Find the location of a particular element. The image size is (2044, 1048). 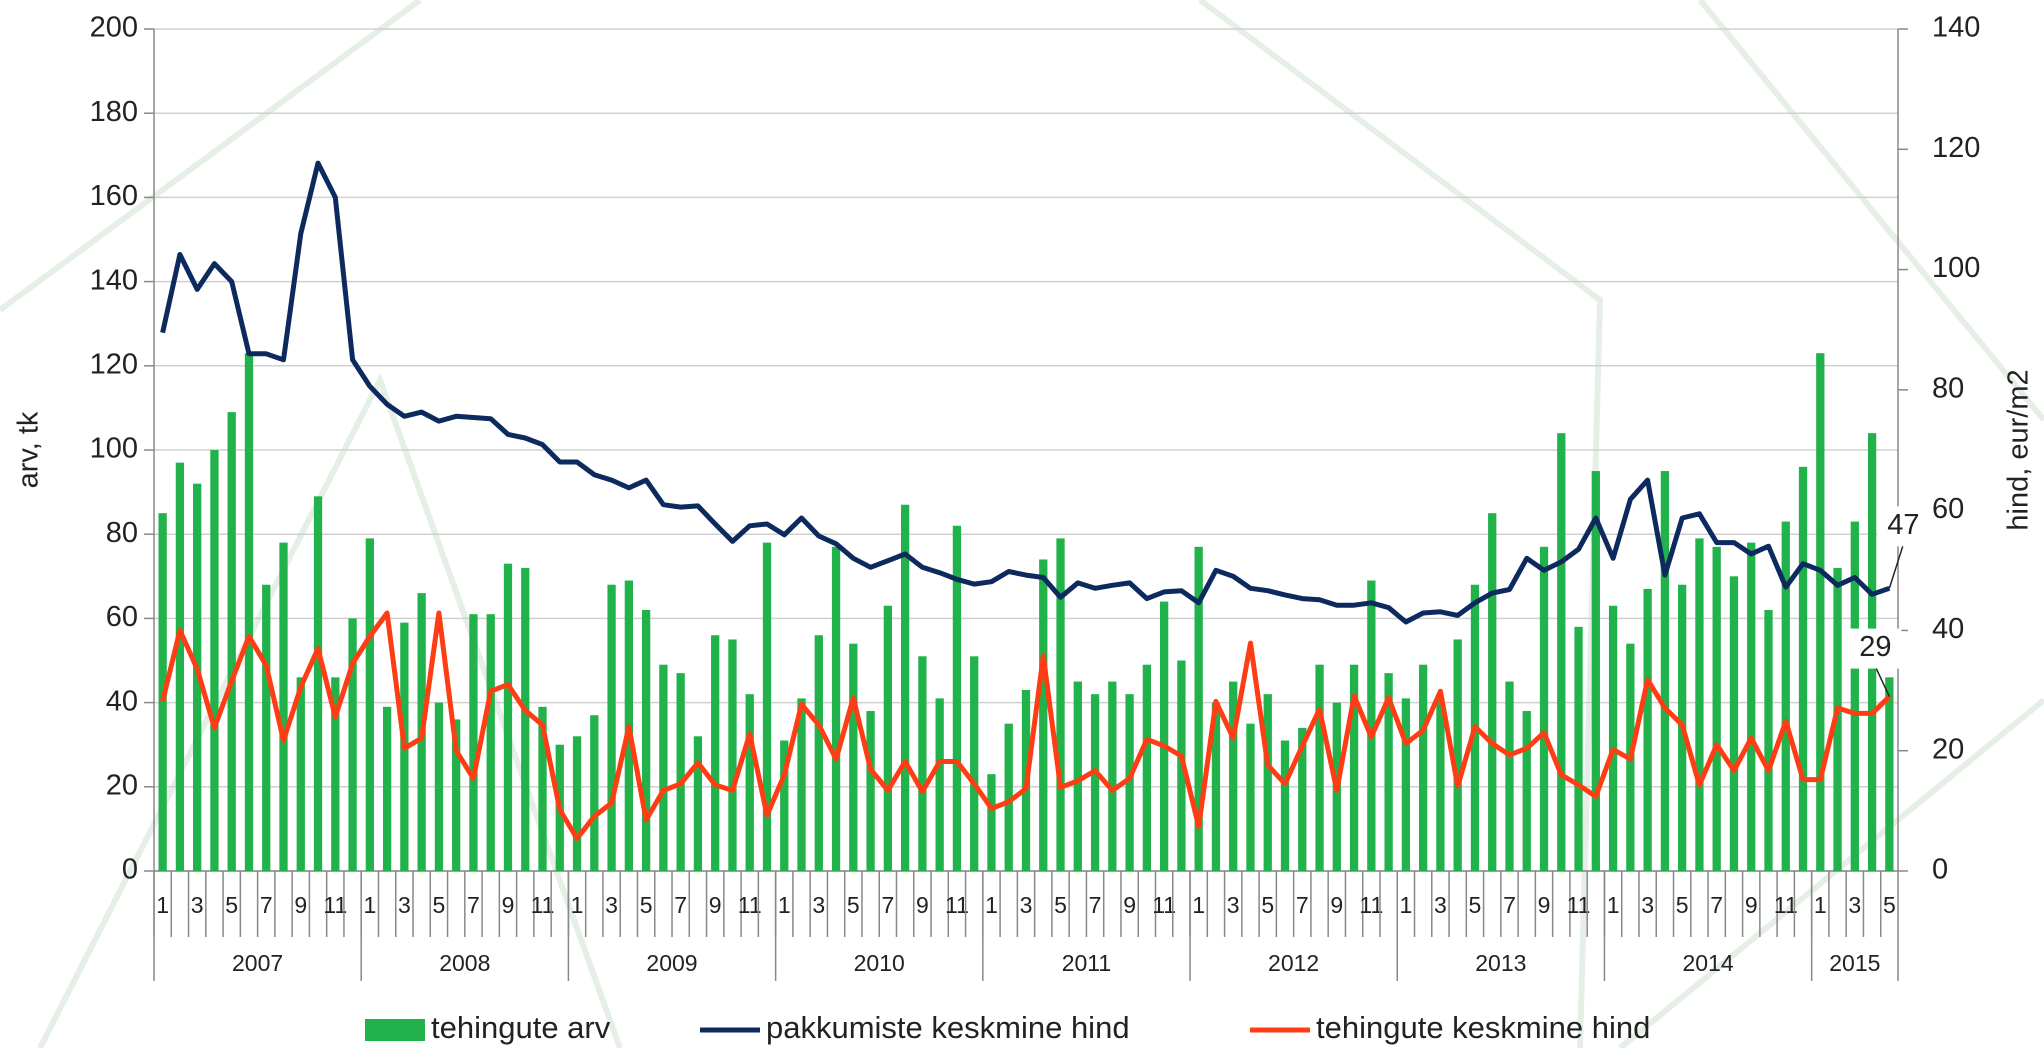

y2-tick-label: 20 is located at coordinates (1948, 749).